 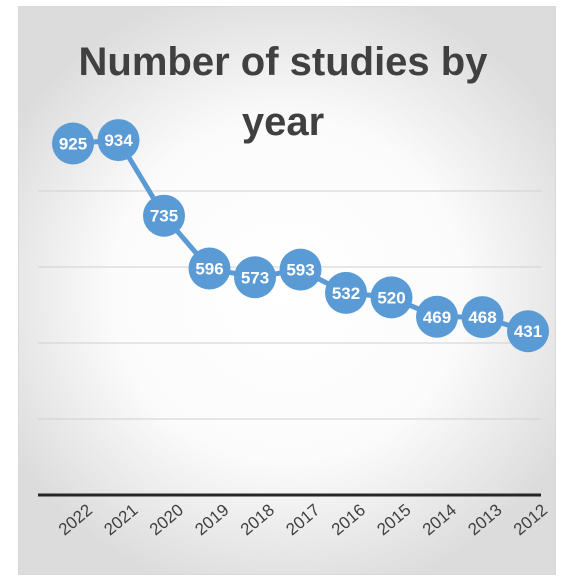 I want to click on data-label: 468, so click(x=482, y=317).